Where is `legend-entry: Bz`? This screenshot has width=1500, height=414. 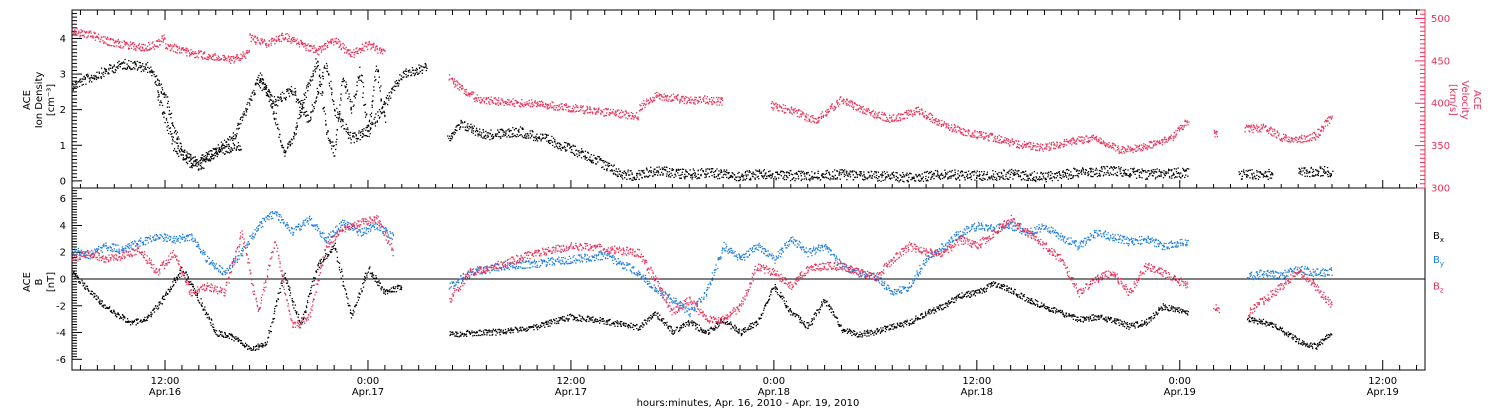
legend-entry: Bz is located at coordinates (1438, 288).